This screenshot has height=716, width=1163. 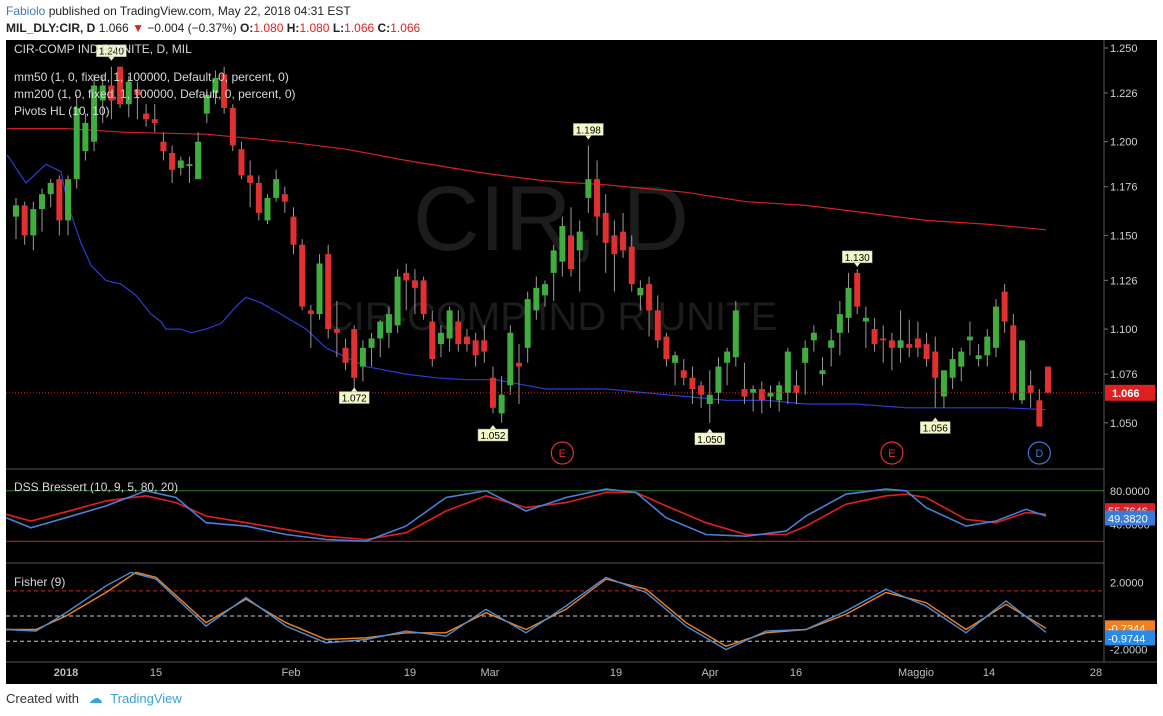 What do you see at coordinates (247, 28) in the screenshot?
I see `open-label: O:` at bounding box center [247, 28].